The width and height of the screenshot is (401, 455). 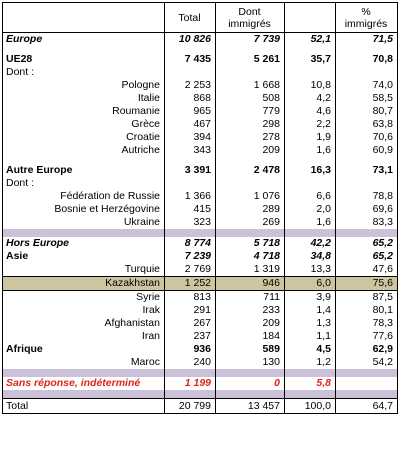 I want to click on share-cell: 4,2, so click(x=310, y=98).